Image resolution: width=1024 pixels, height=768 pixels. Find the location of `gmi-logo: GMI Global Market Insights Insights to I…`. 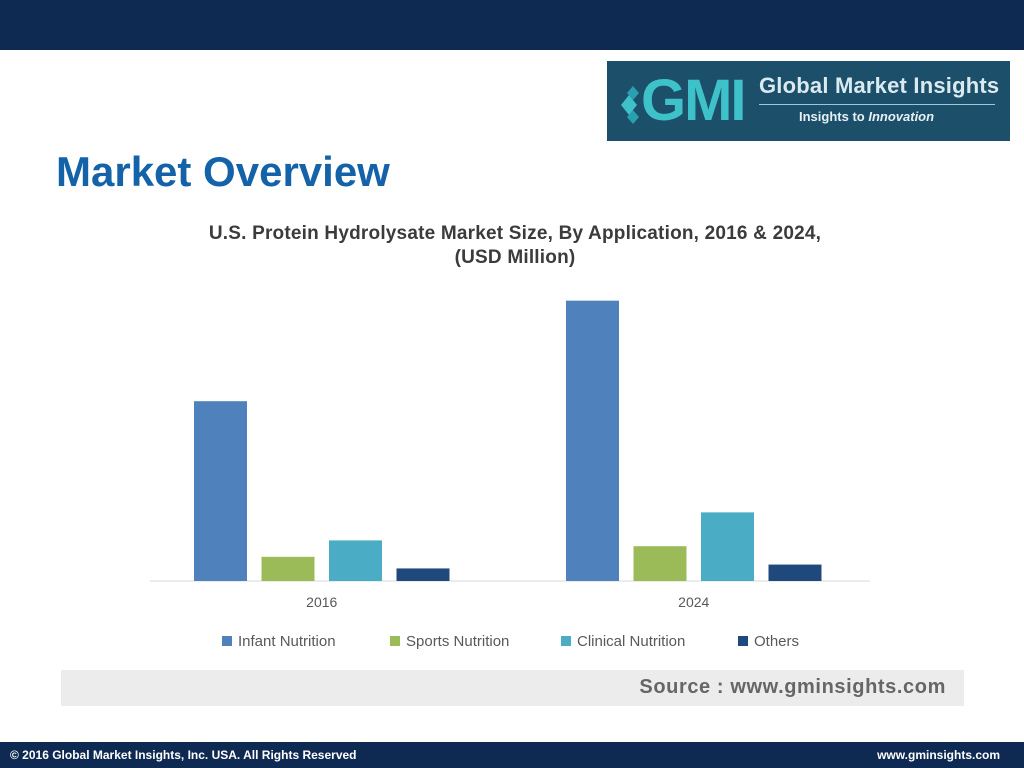

gmi-logo: GMI Global Market Insights Insights to I… is located at coordinates (808, 101).